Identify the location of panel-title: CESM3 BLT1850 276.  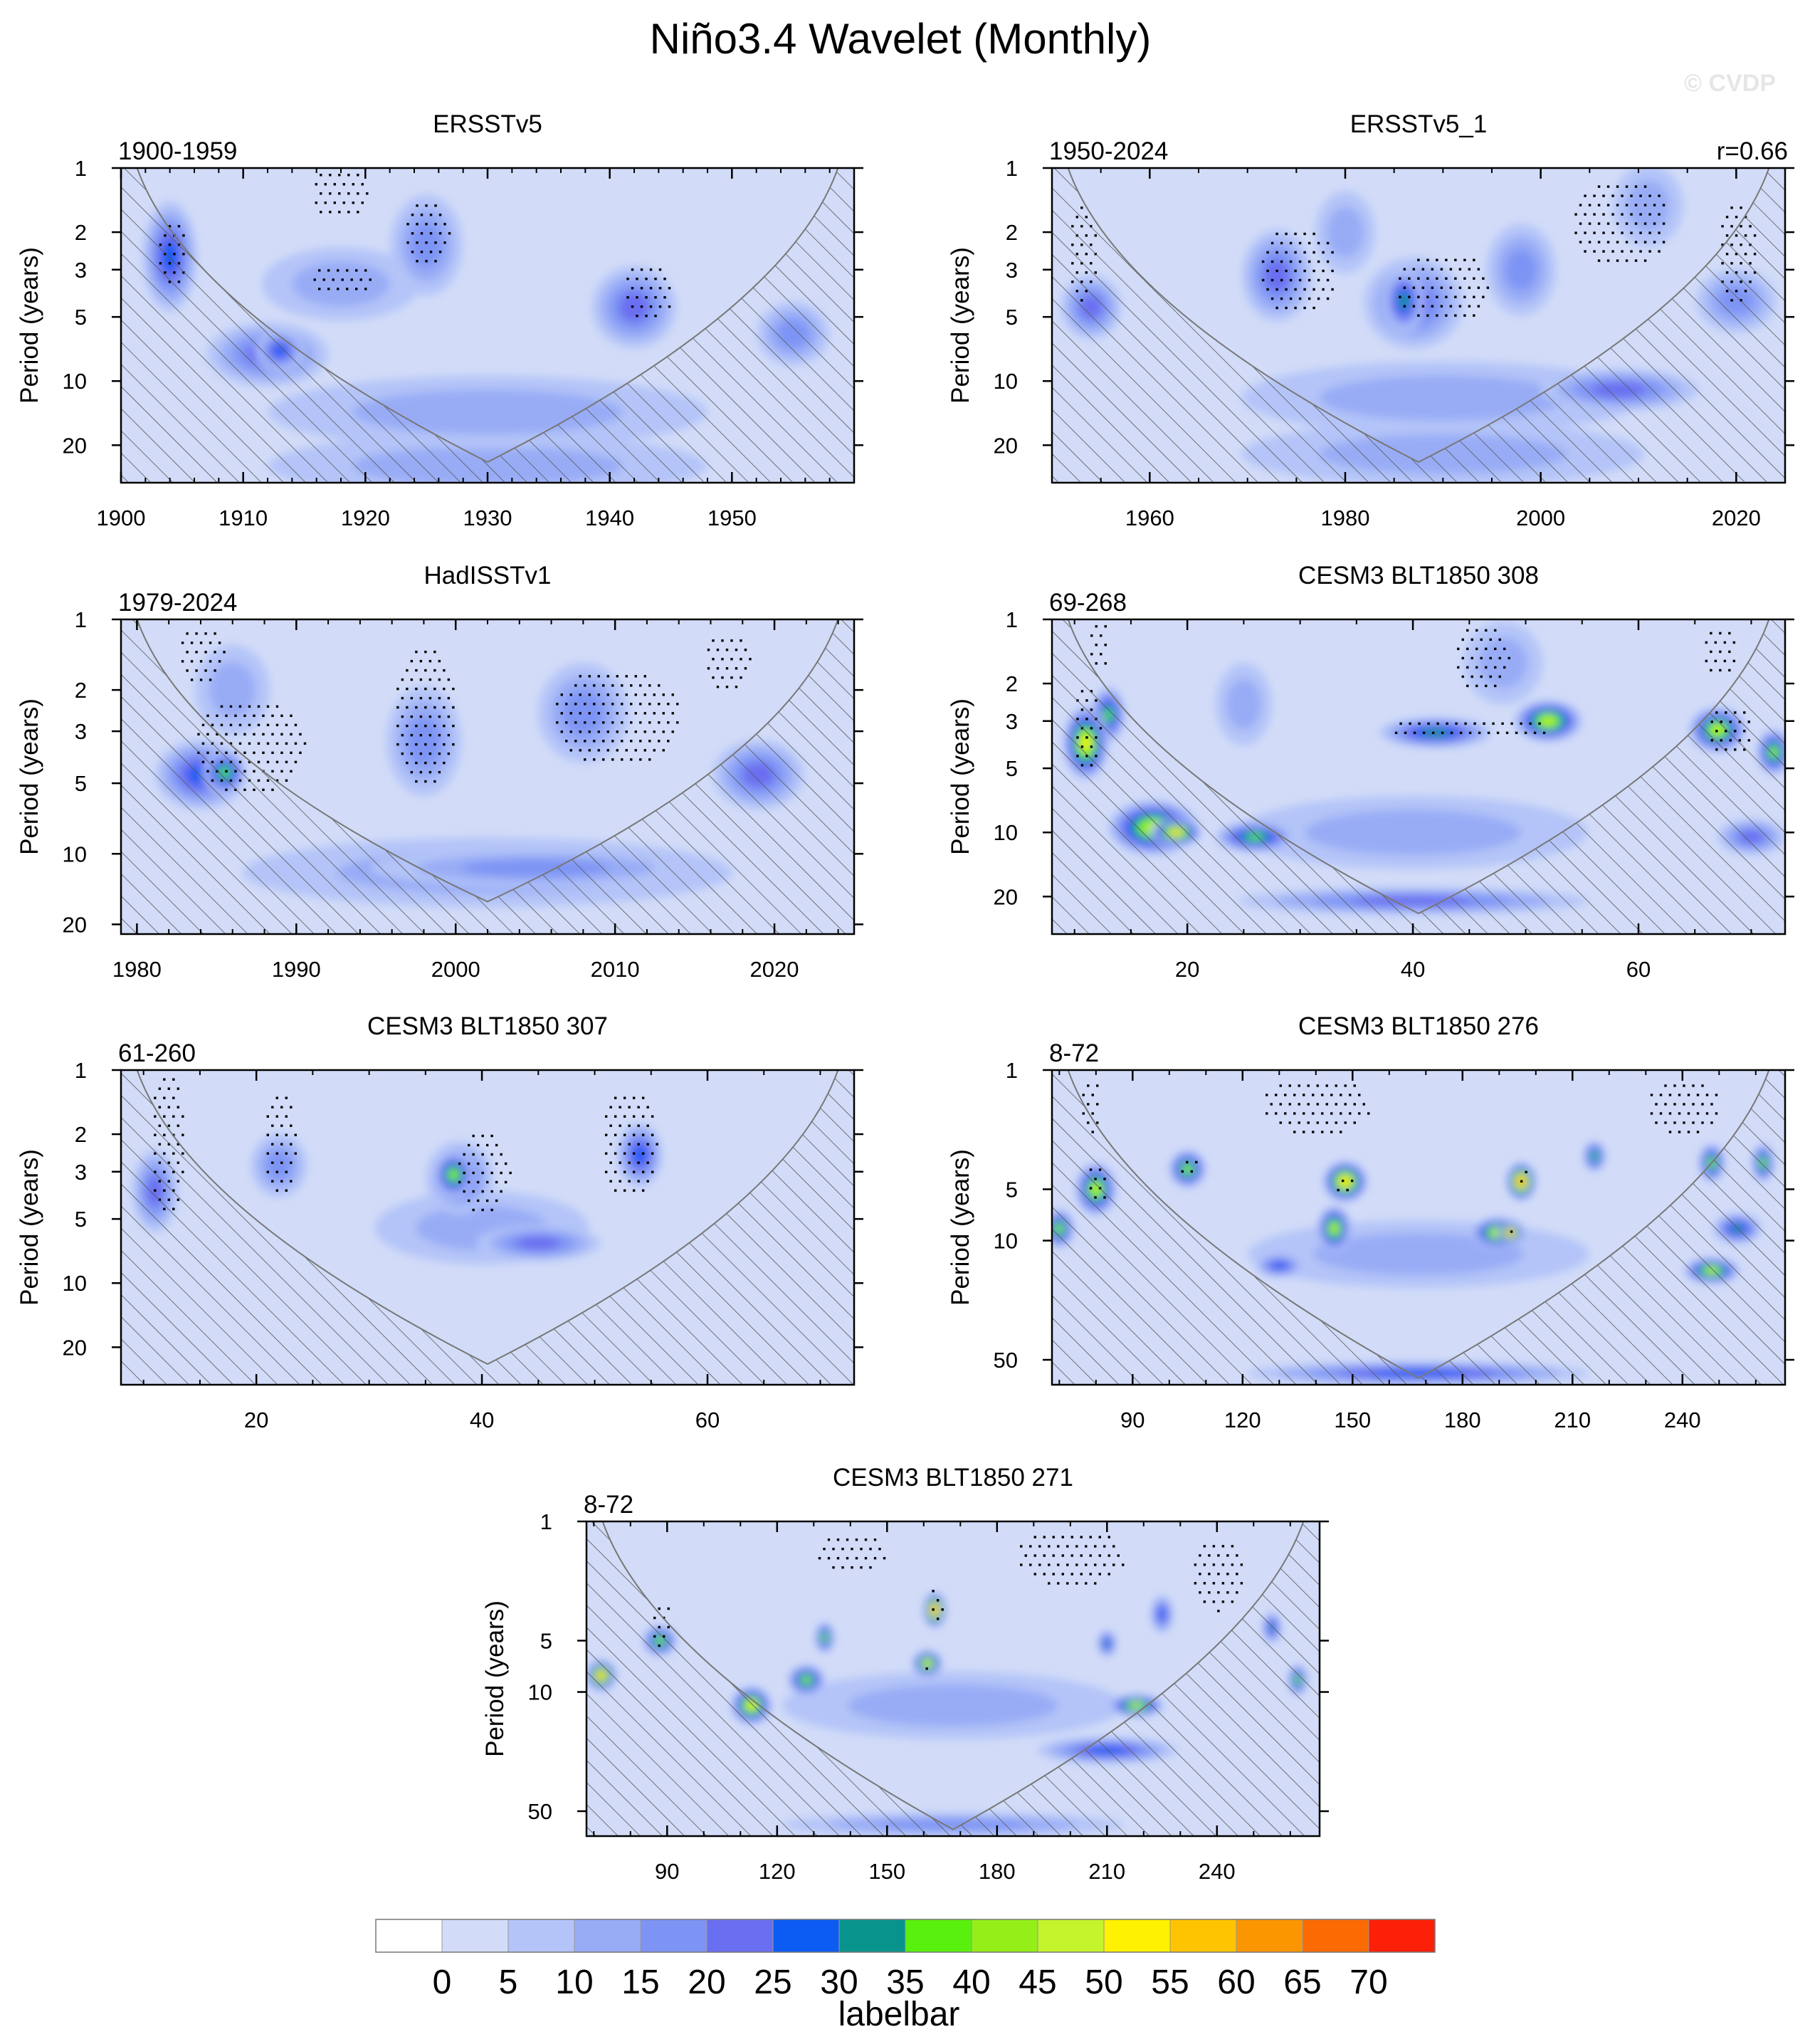
(1419, 1026).